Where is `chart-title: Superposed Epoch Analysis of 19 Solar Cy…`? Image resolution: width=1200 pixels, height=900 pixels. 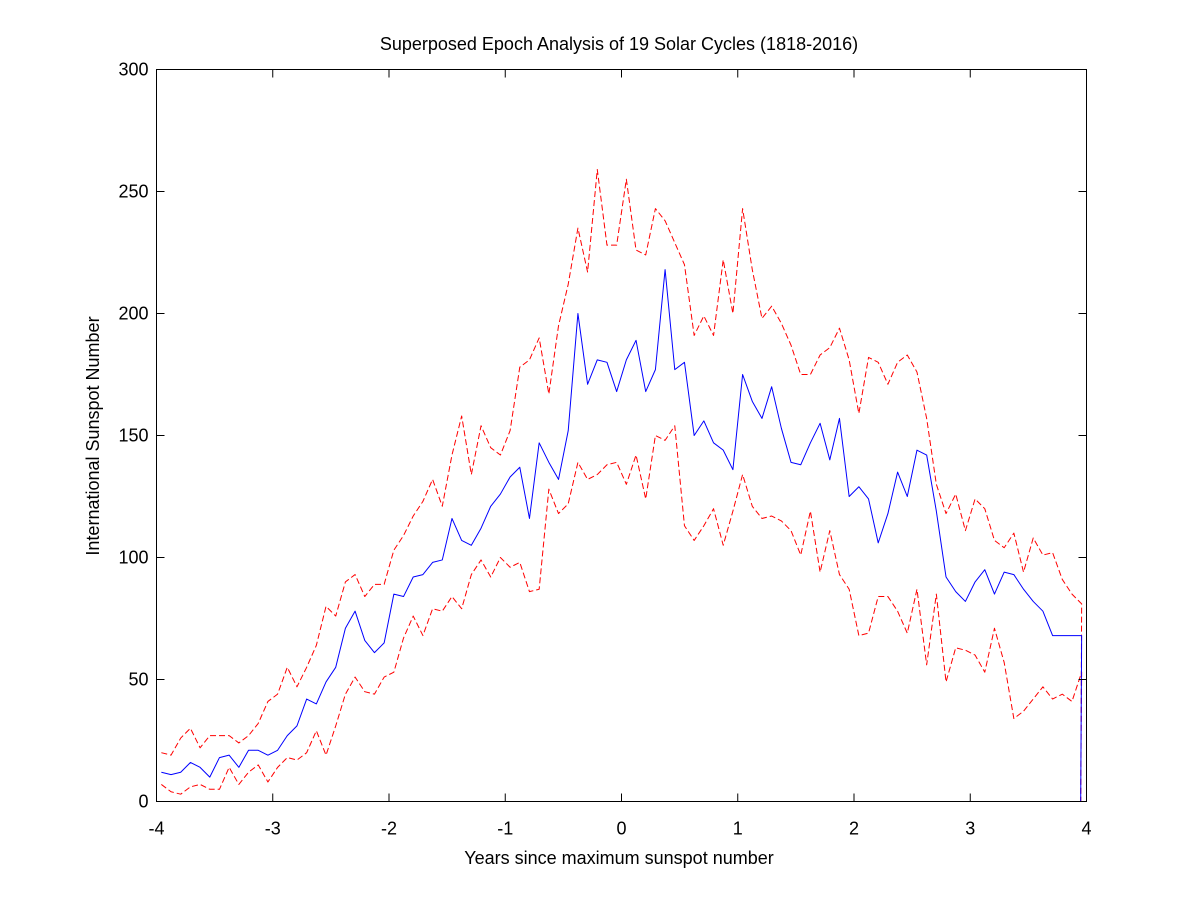 chart-title: Superposed Epoch Analysis of 19 Solar Cy… is located at coordinates (619, 44).